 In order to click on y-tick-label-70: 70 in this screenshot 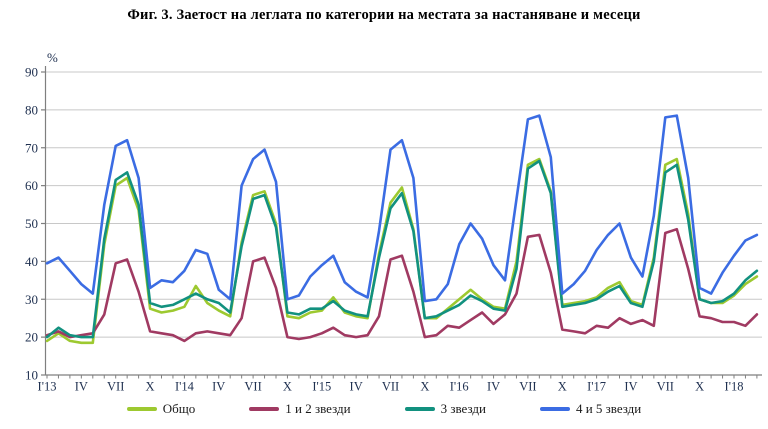, I will do `click(31, 147)`.